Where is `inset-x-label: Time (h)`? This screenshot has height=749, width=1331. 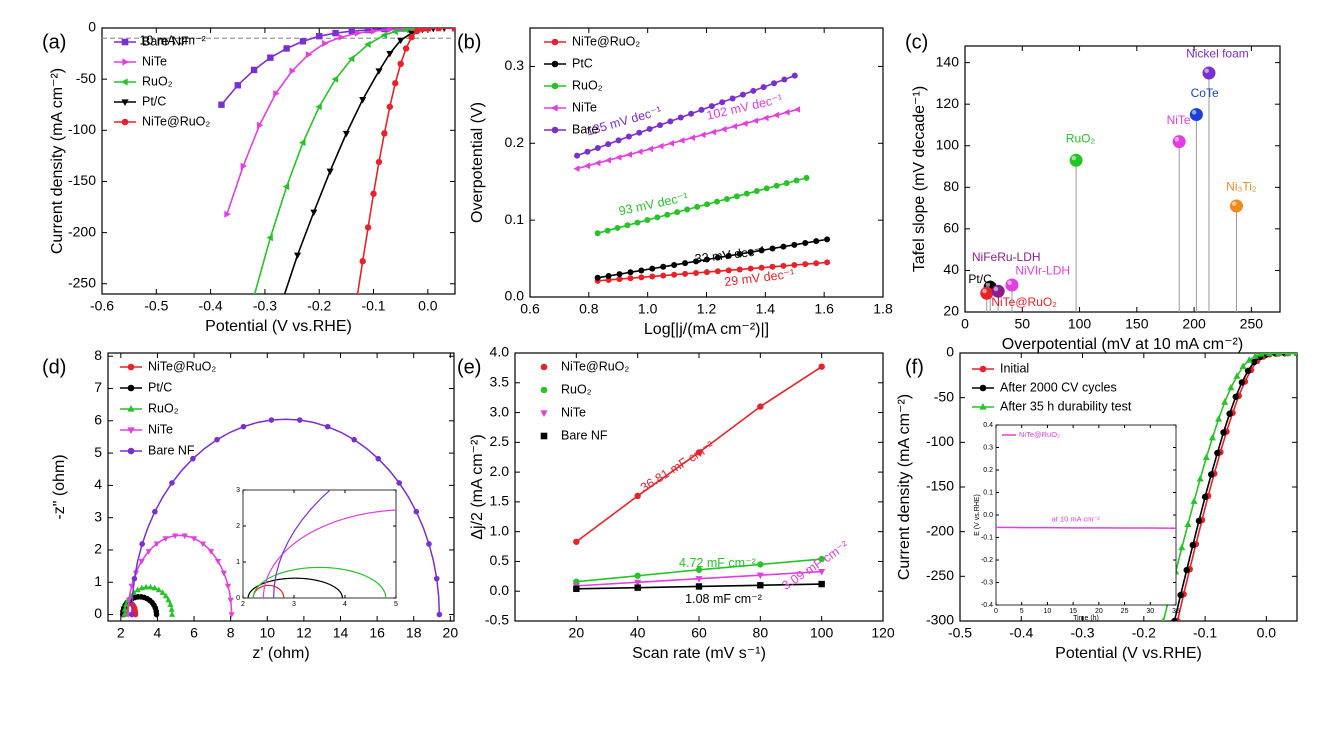 inset-x-label: Time (h) is located at coordinates (1086, 618).